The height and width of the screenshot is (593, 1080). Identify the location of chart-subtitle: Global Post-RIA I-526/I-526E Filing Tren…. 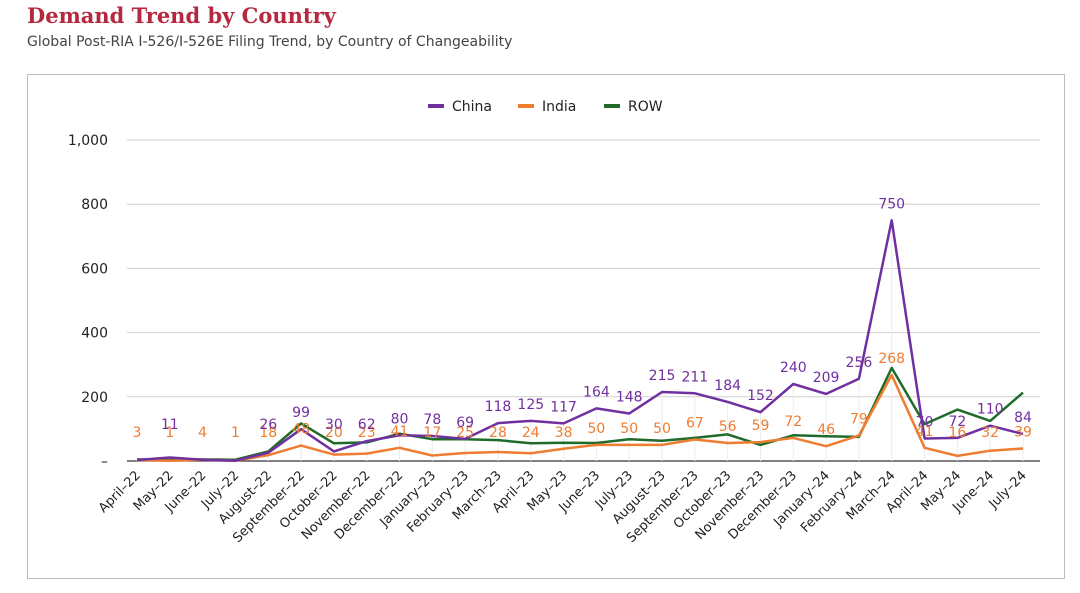
(270, 42).